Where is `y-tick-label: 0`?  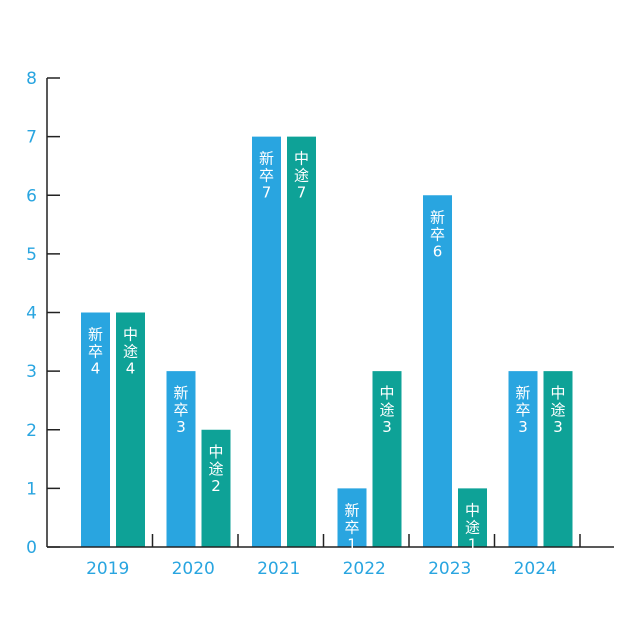 y-tick-label: 0 is located at coordinates (31, 548).